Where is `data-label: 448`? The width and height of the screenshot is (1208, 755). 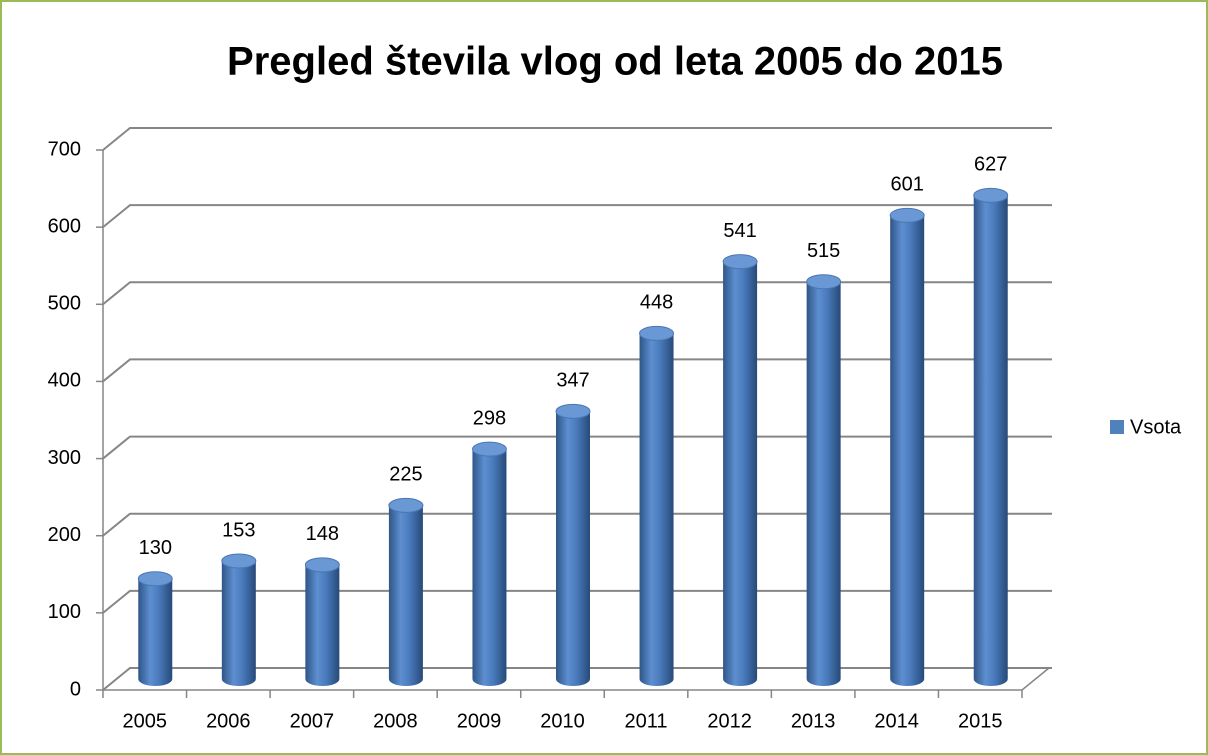
data-label: 448 is located at coordinates (656, 303).